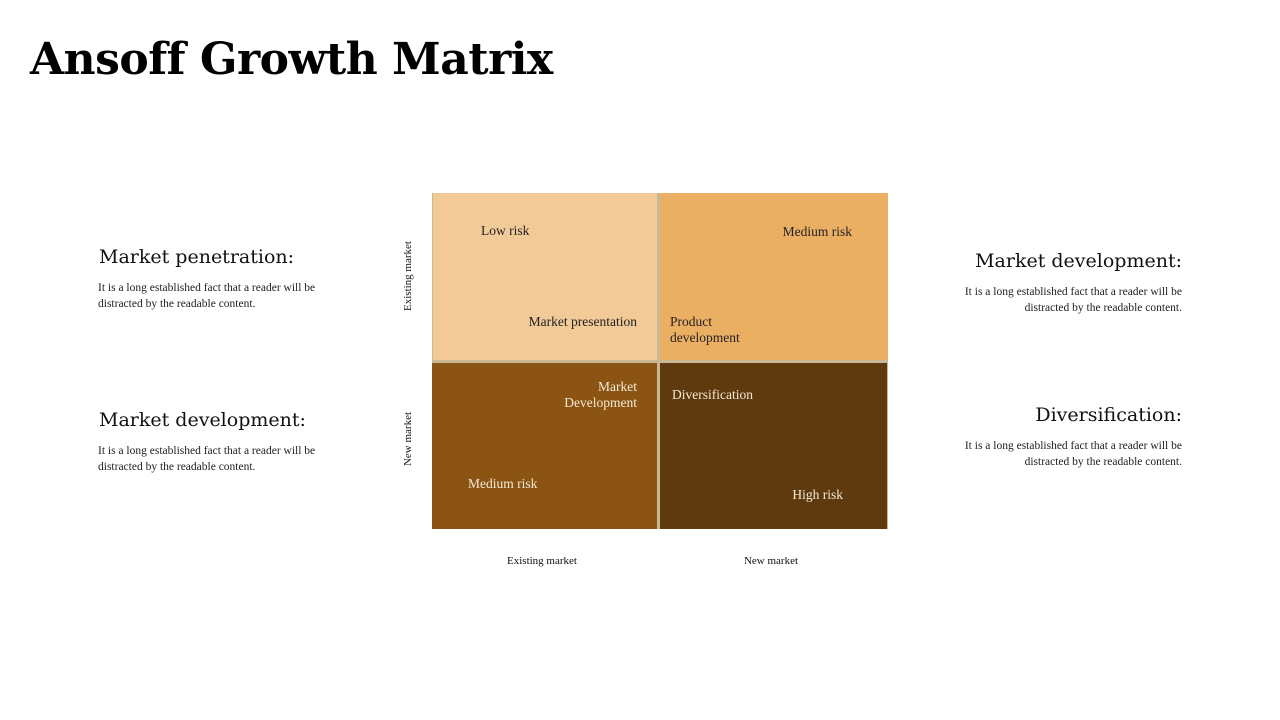 The height and width of the screenshot is (720, 1280). What do you see at coordinates (408, 439) in the screenshot?
I see `y-axis-label-bottom: New market` at bounding box center [408, 439].